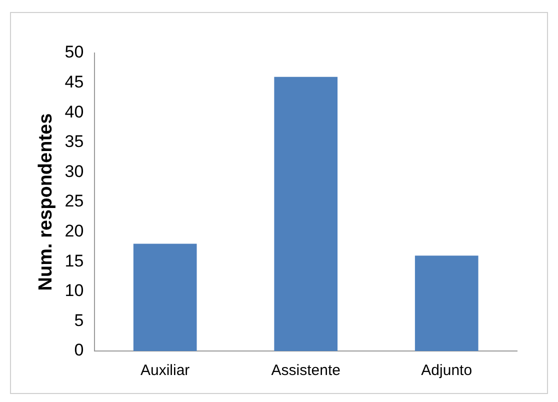 This screenshot has height=402, width=558. Describe the element at coordinates (446, 371) in the screenshot. I see `x-tick-label: Adjunto` at that location.